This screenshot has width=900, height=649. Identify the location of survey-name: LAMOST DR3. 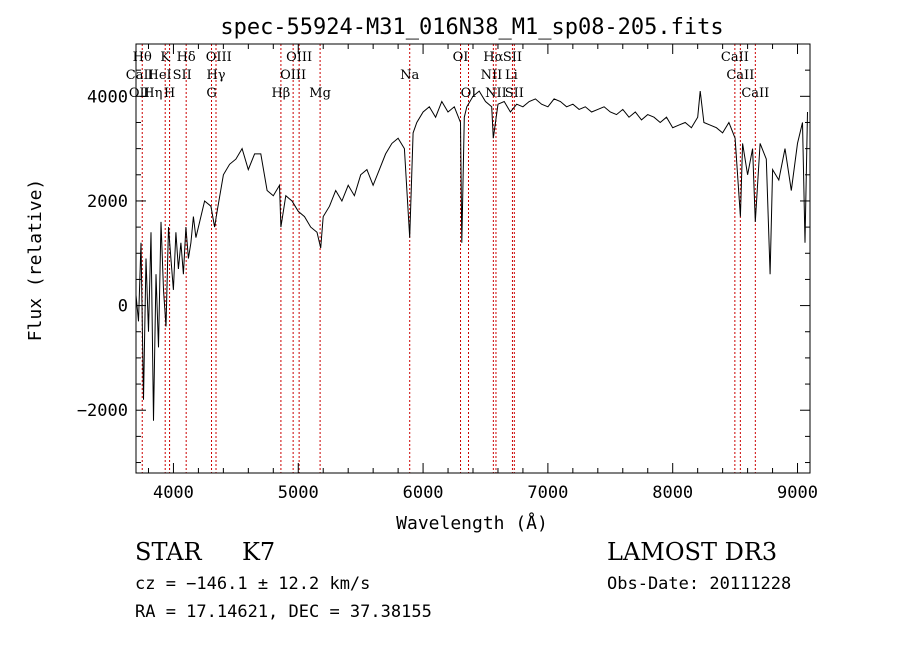
(692, 552).